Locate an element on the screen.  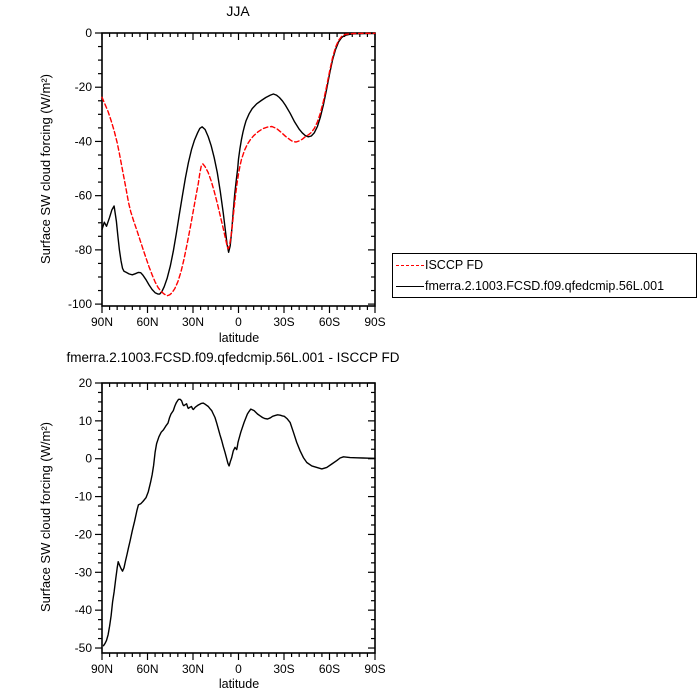
y-tick-label: -10 is located at coordinates (84, 497).